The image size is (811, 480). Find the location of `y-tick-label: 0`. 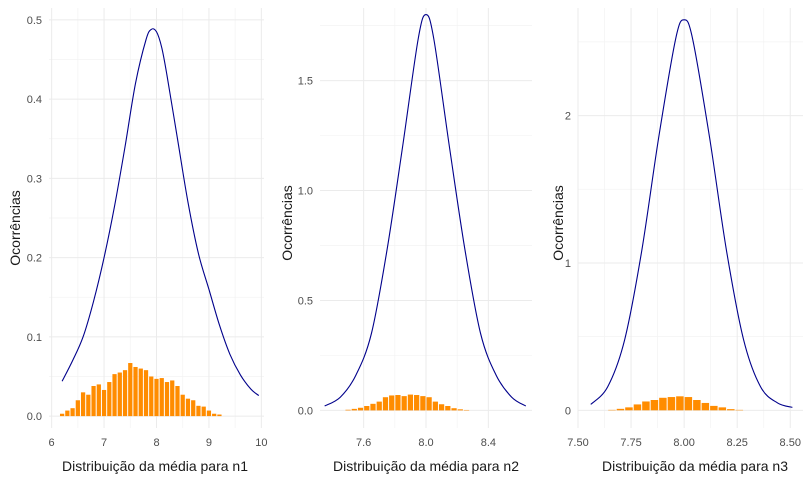

y-tick-label: 0 is located at coordinates (568, 411).